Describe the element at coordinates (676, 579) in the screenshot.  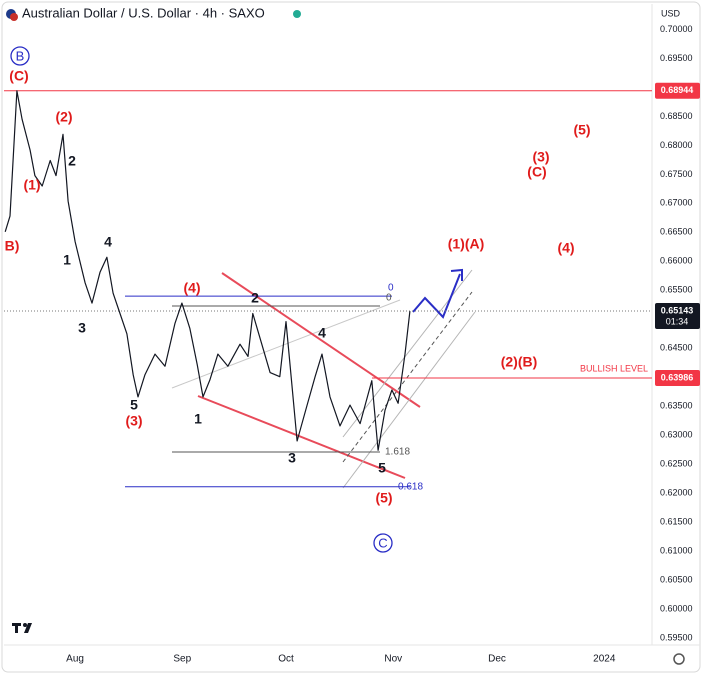
I see `y-tick-label: 0.60500` at that location.